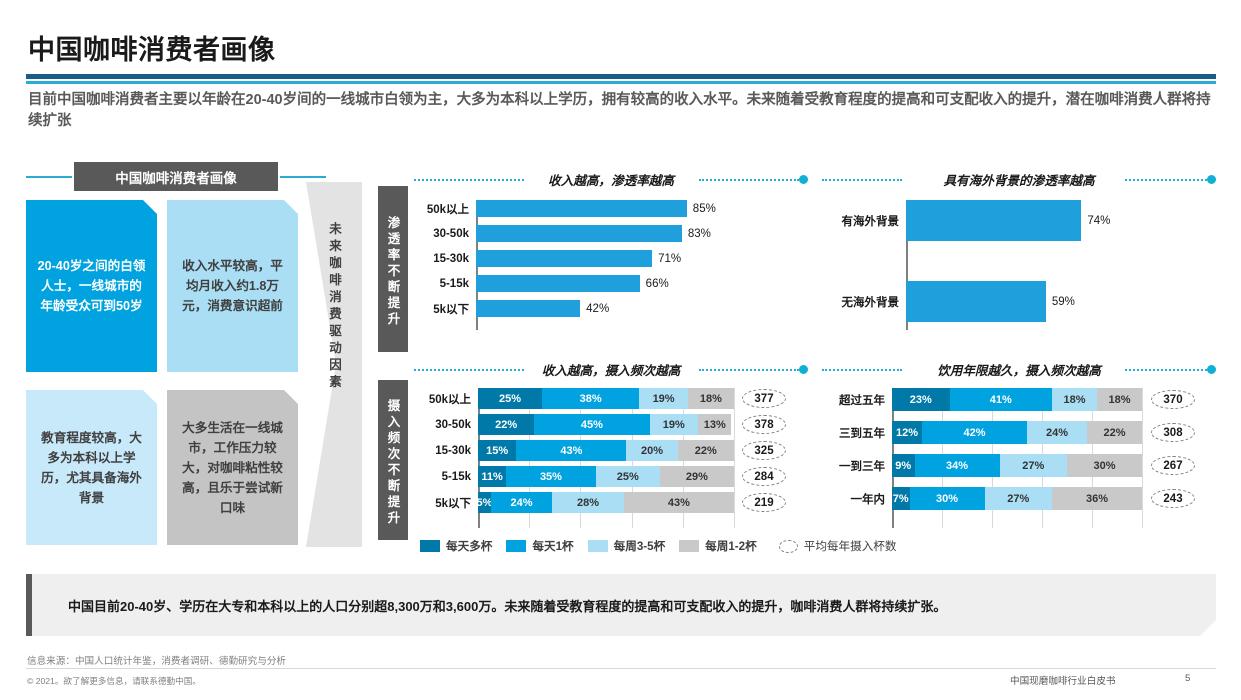  I want to click on legend-item: 每周3-5杯, so click(626, 546).